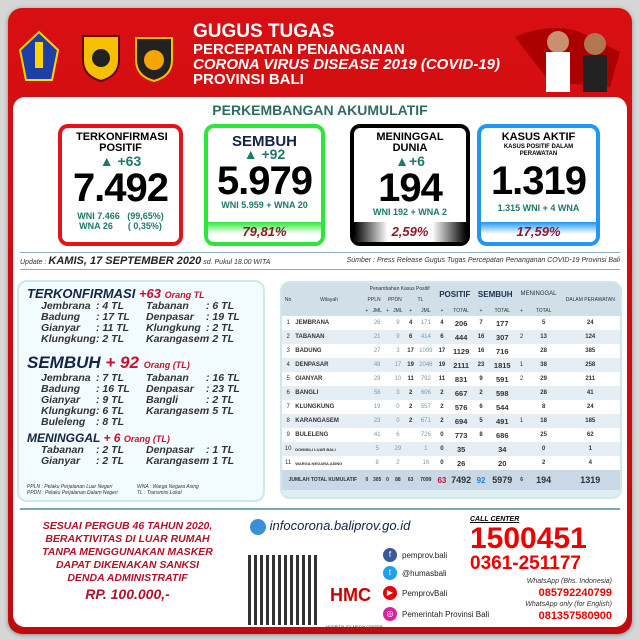 This screenshot has height=640, width=640. What do you see at coordinates (366, 310) in the screenshot?
I see `subcol-plus: +` at bounding box center [366, 310].